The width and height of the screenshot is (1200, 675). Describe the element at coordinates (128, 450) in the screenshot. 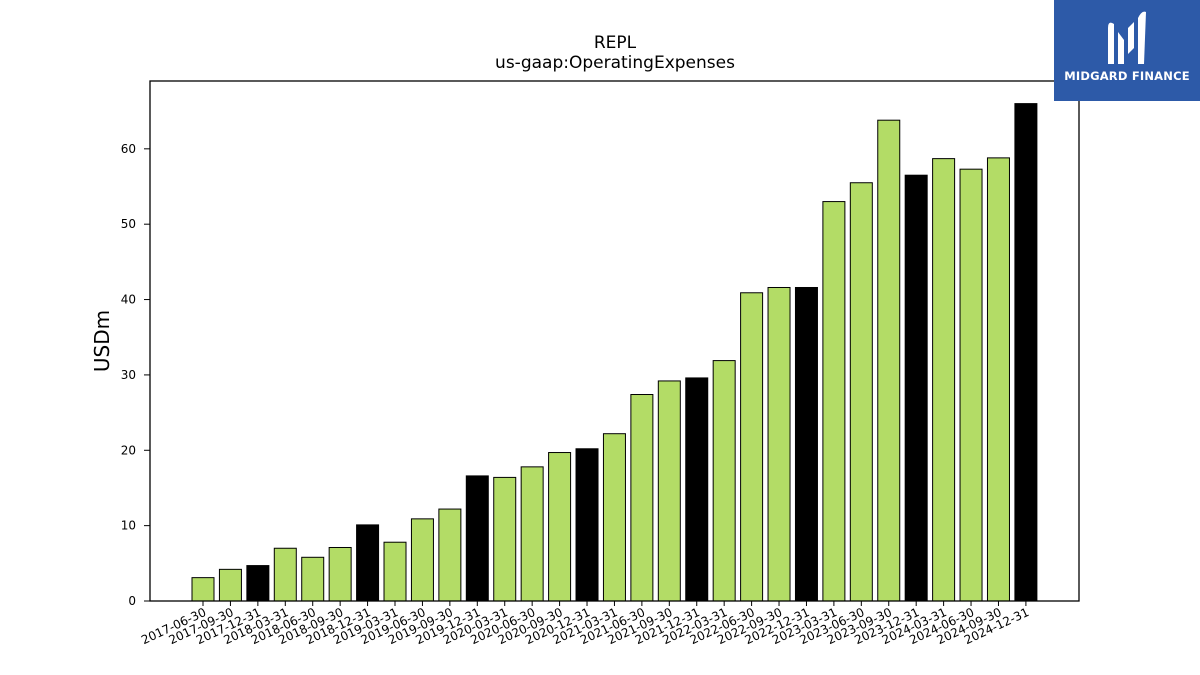

I see `y-tick-label: 20` at that location.